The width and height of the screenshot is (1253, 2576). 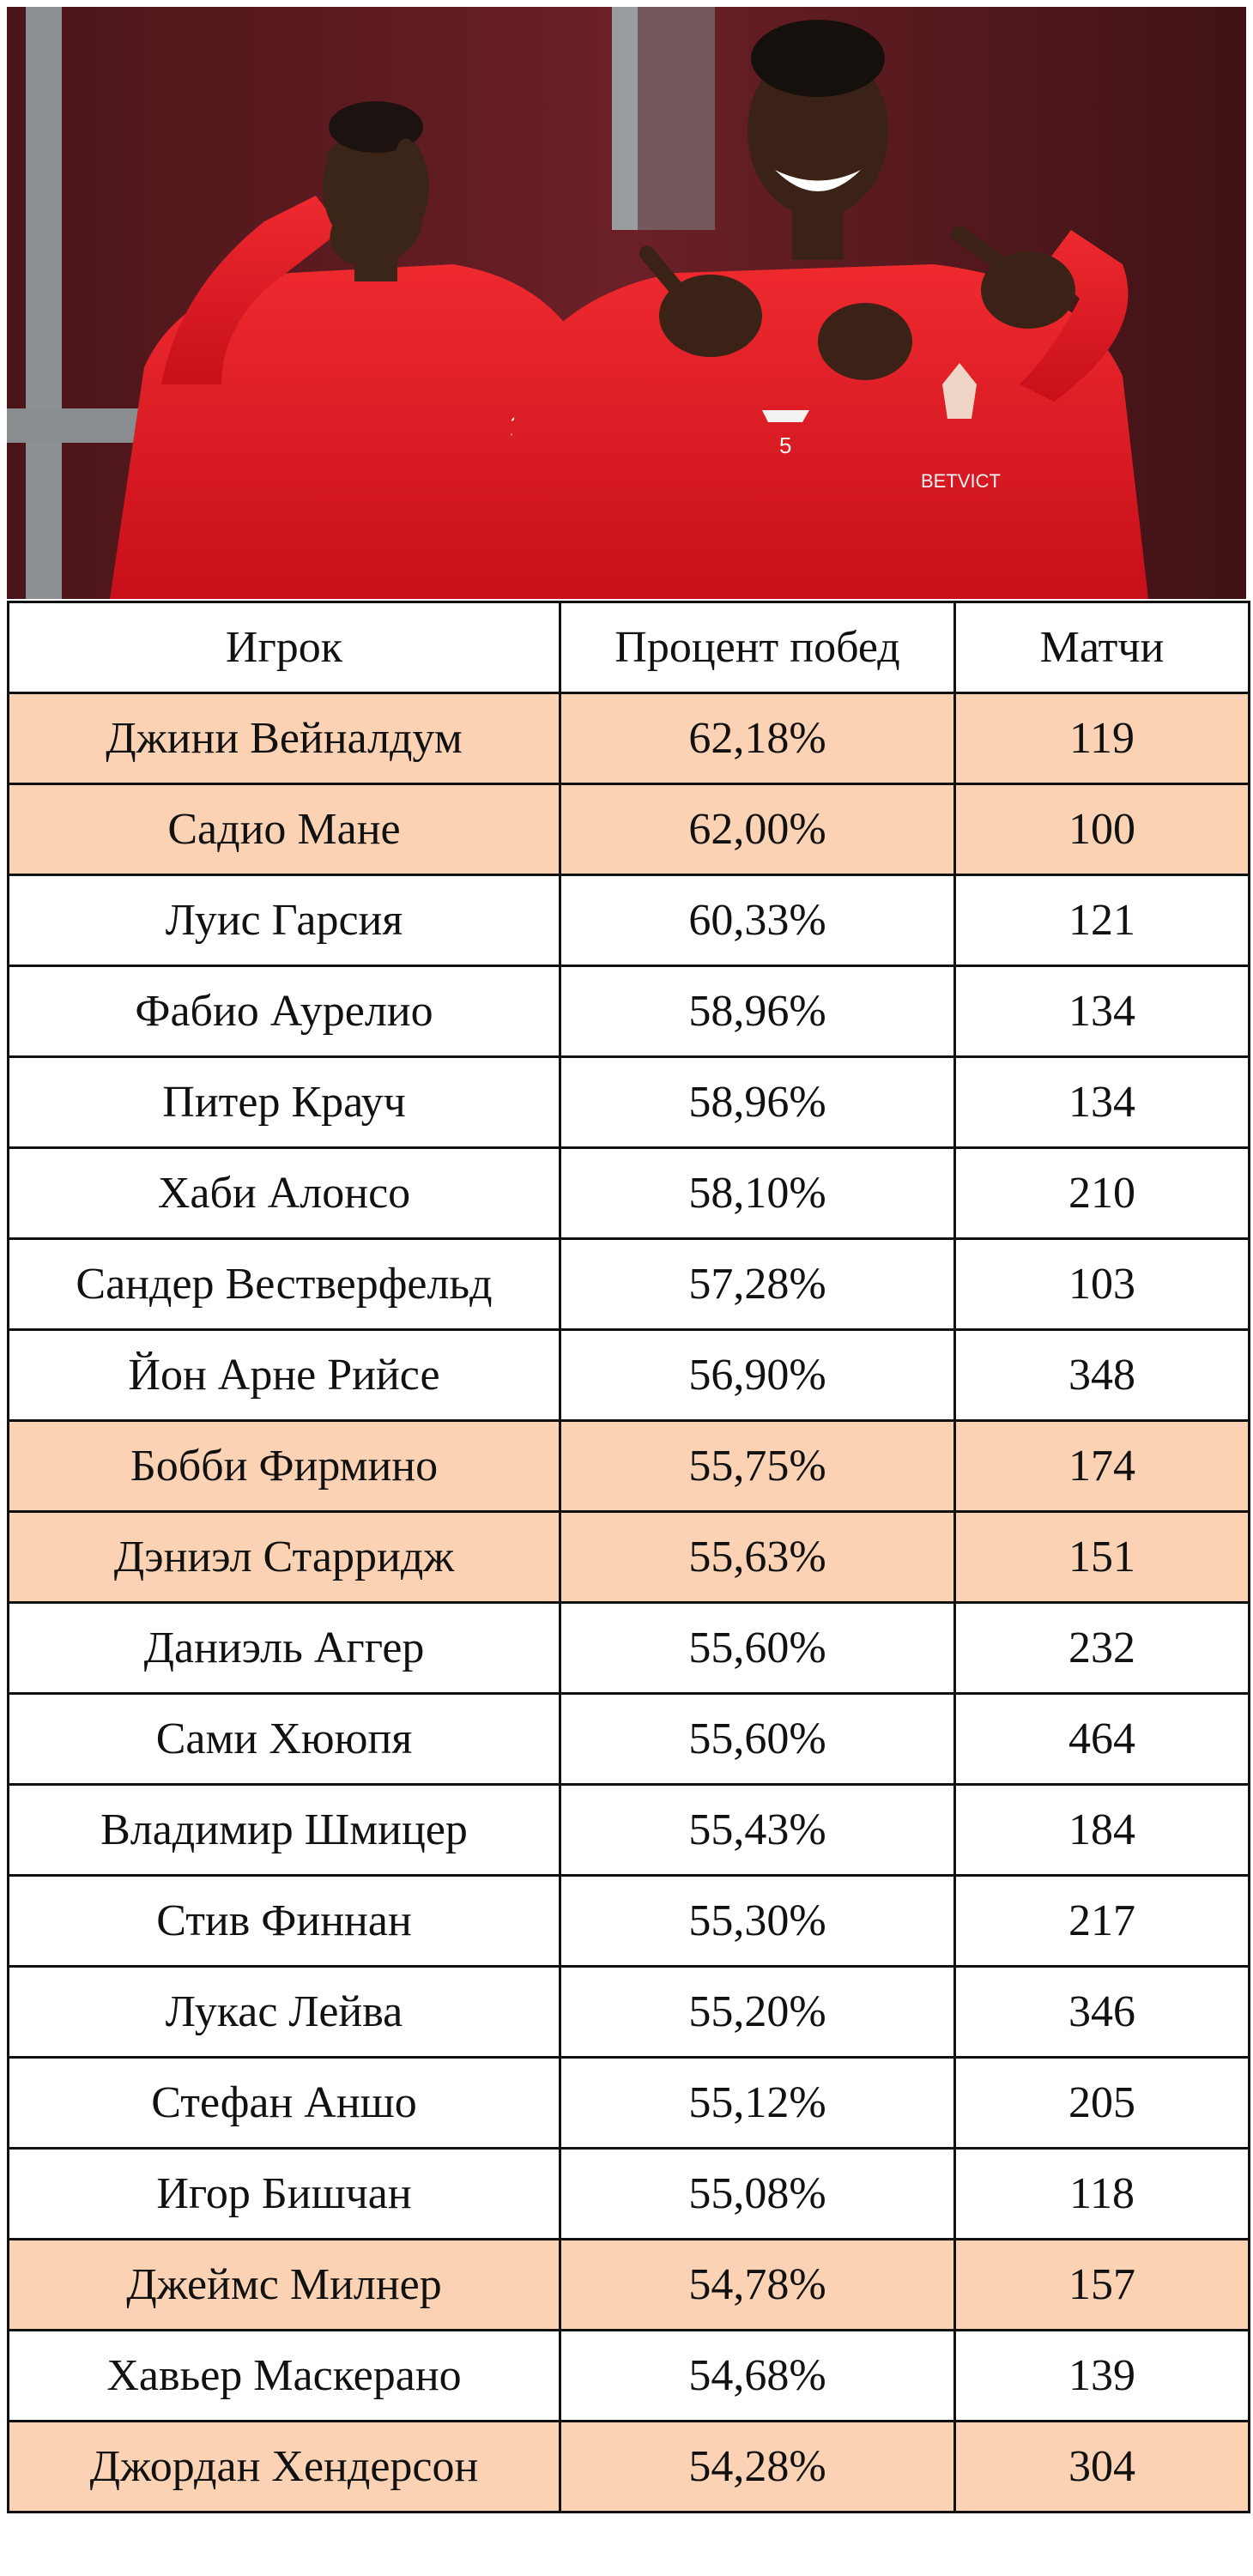 I want to click on player-name-cell: Дэниэл Старридж, so click(x=284, y=1557).